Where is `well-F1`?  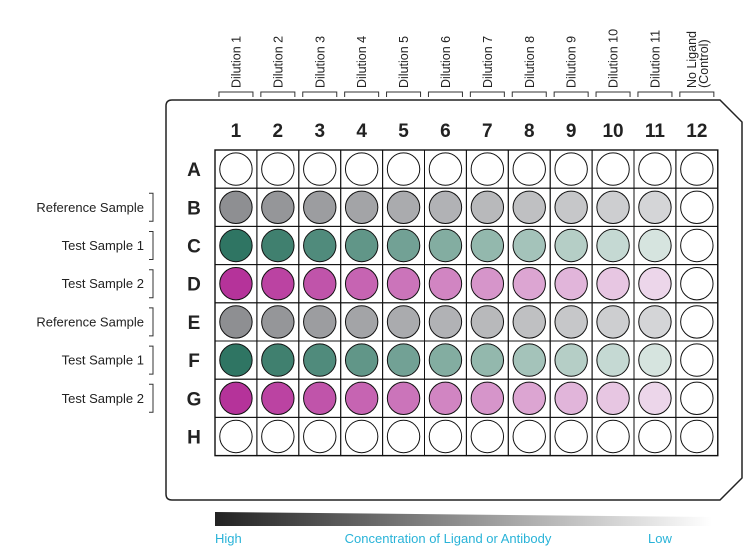 well-F1 is located at coordinates (236, 360).